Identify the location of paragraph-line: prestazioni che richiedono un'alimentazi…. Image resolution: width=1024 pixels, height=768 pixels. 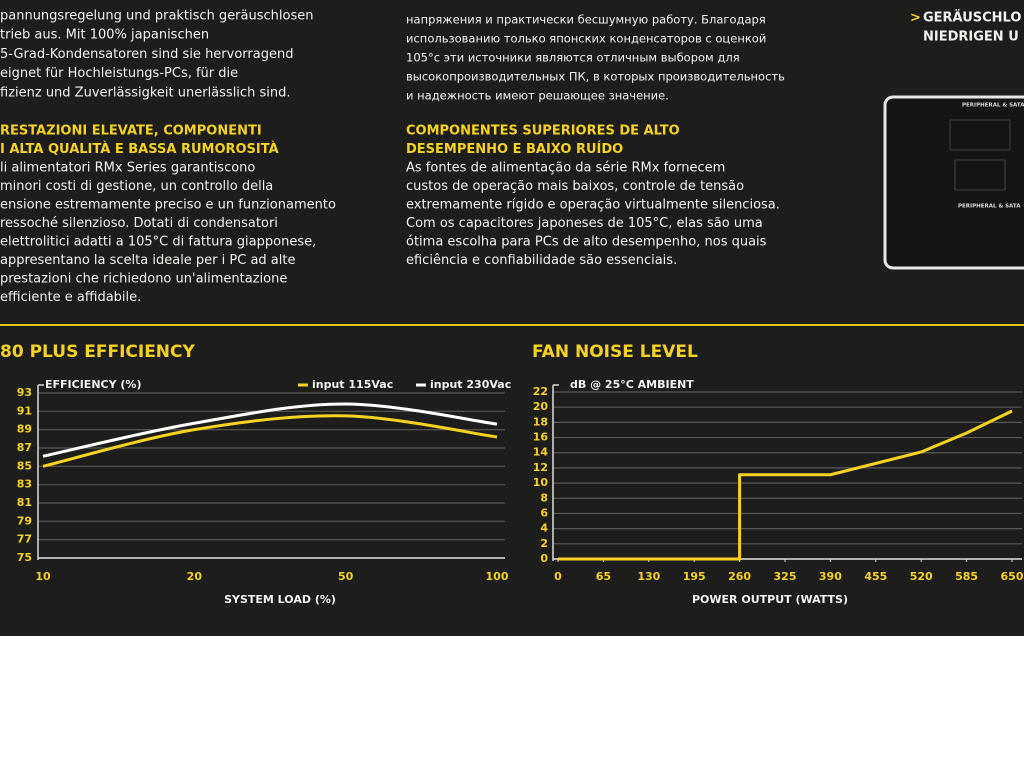
(143, 279).